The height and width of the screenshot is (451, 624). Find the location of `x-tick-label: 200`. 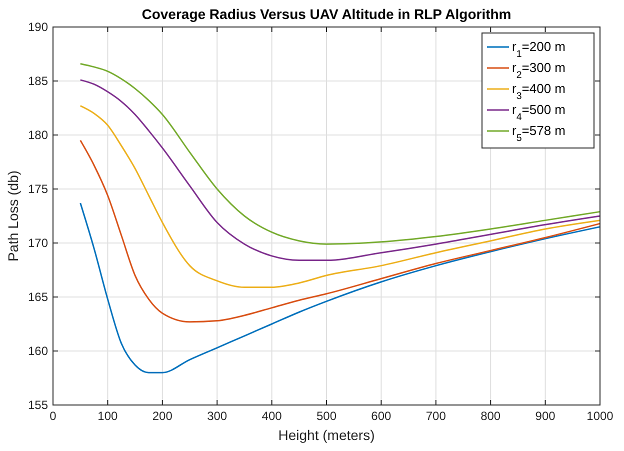

x-tick-label: 200 is located at coordinates (162, 416).